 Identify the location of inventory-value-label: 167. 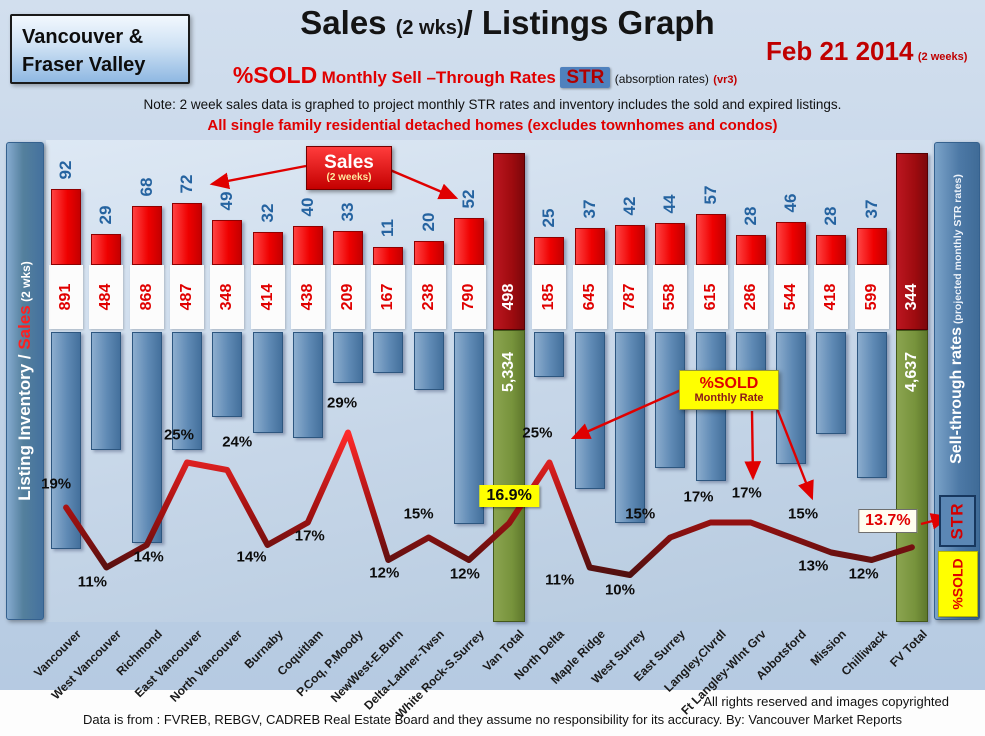
(387, 297).